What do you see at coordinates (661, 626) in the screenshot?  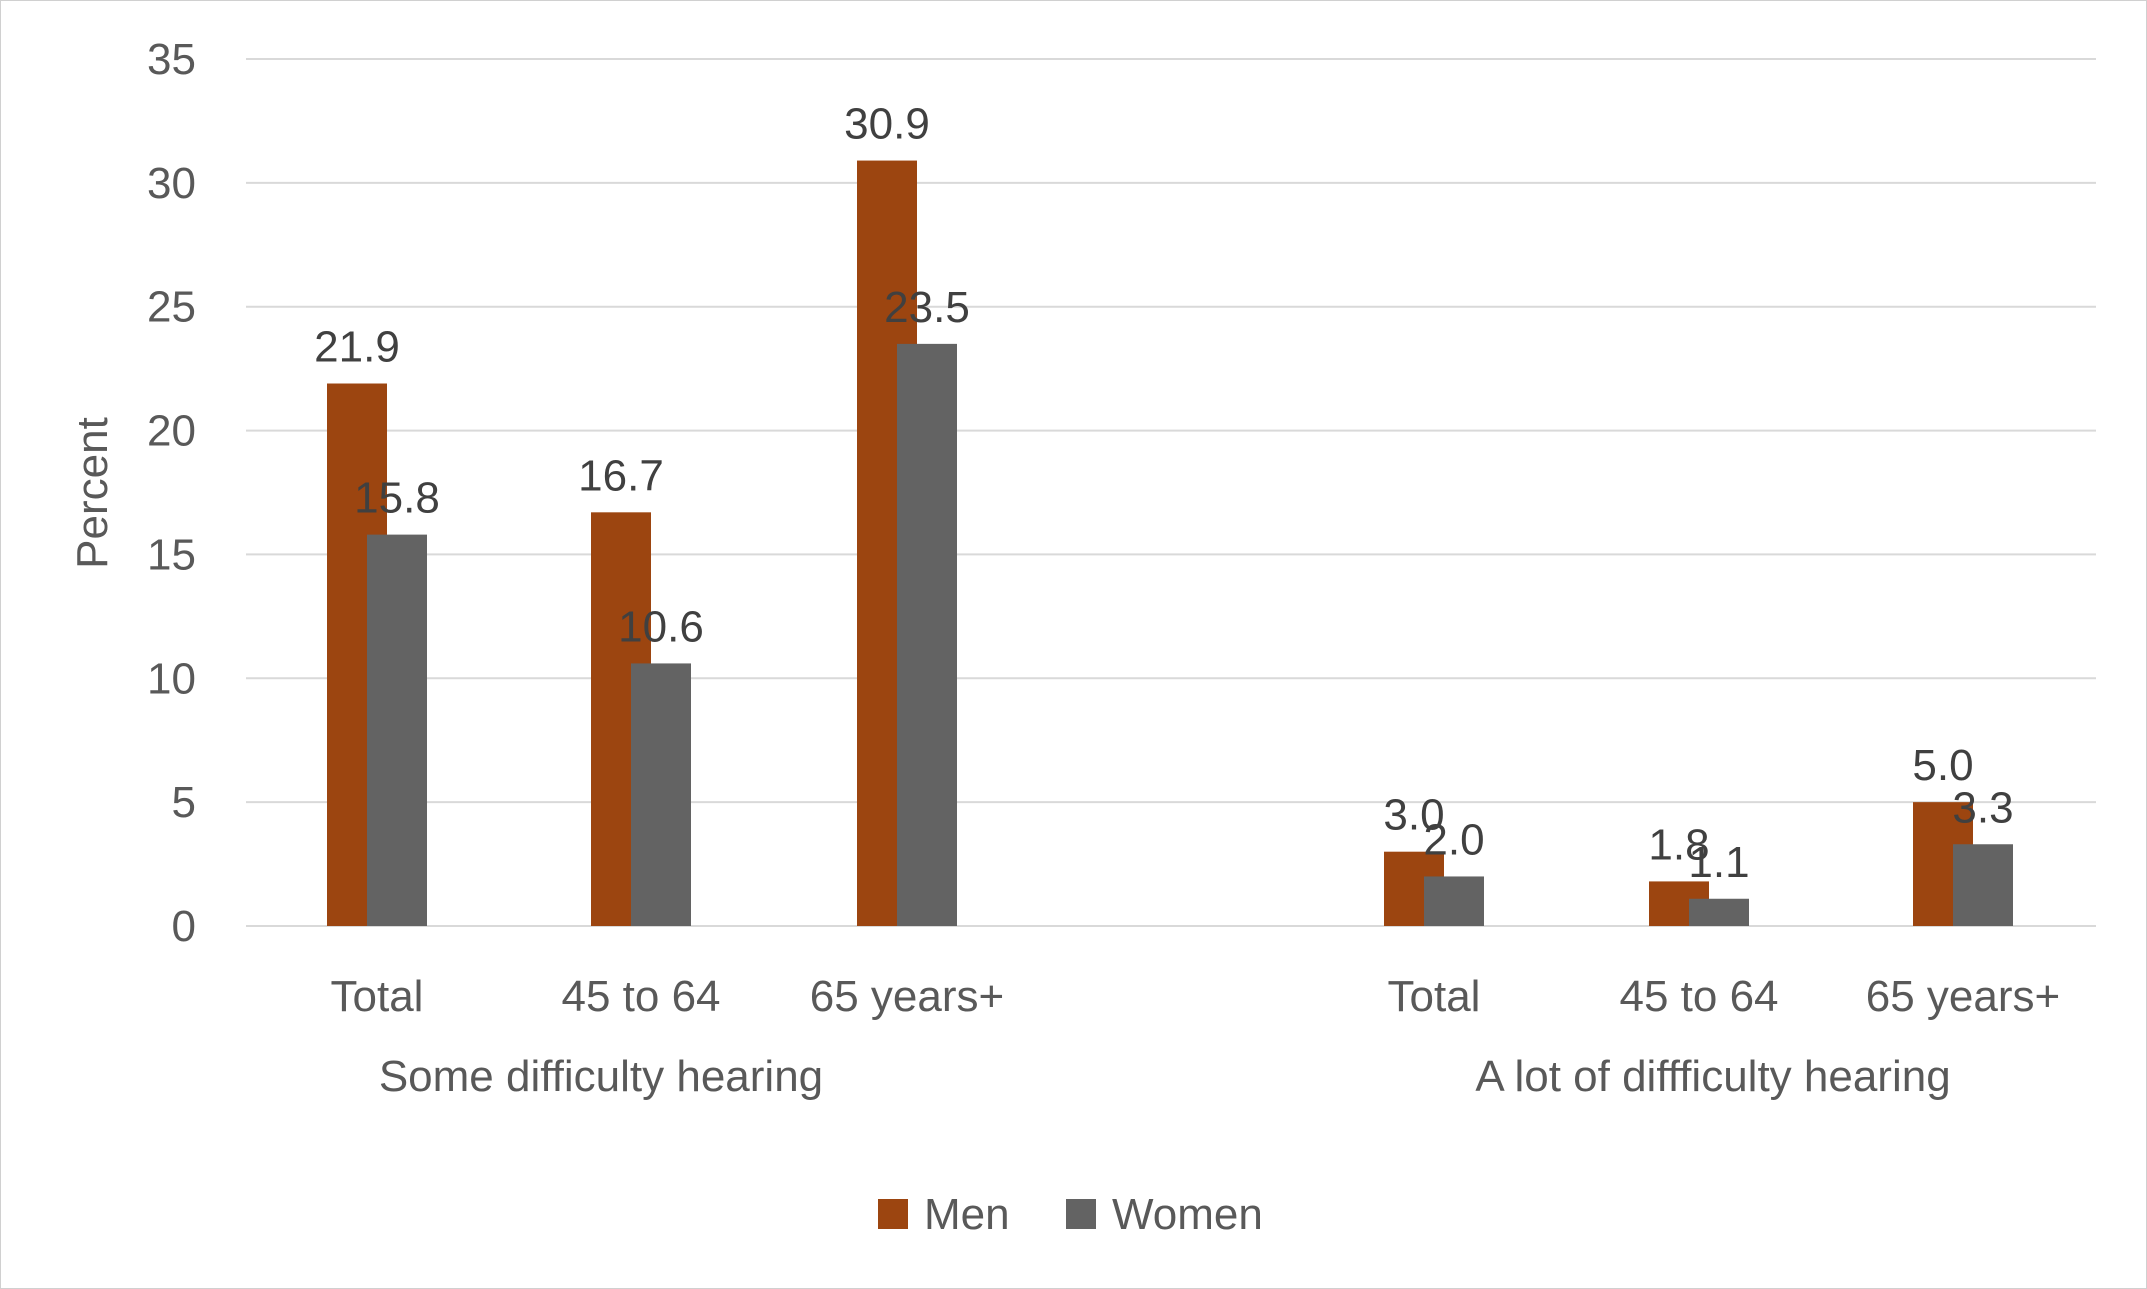 I see `data-label: 10.6` at bounding box center [661, 626].